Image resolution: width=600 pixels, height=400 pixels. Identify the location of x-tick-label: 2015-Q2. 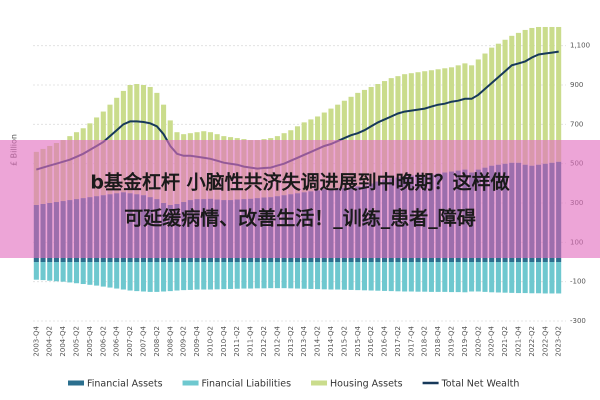
(344, 341).